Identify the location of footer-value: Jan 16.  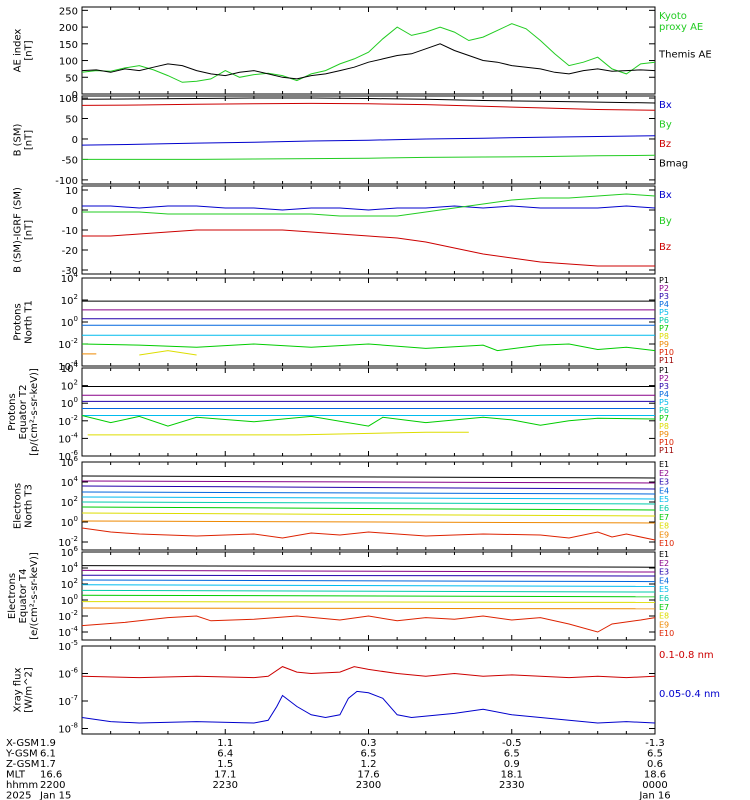
(654, 795).